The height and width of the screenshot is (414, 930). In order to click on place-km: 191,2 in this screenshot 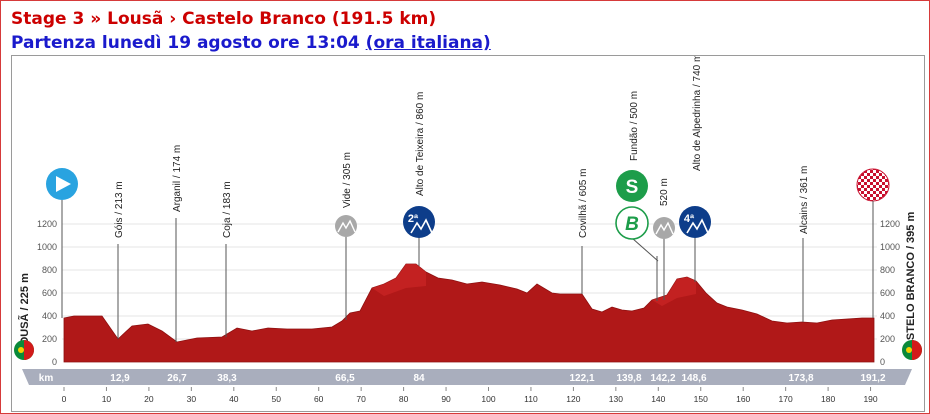, I will do `click(872, 378)`.